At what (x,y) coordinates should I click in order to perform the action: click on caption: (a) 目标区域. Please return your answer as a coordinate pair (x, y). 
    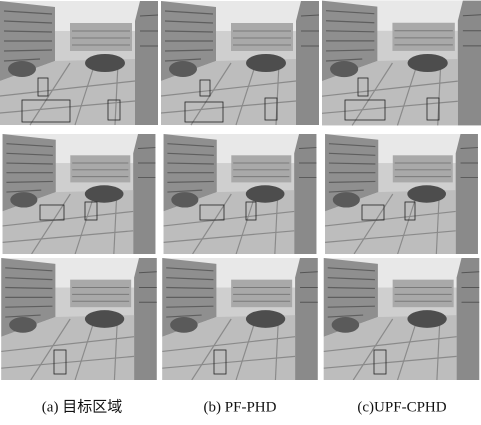
    Looking at the image, I should click on (82, 406).